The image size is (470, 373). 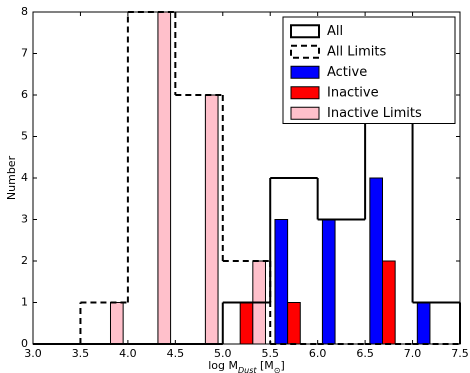 What do you see at coordinates (81, 353) in the screenshot?
I see `x-tick-label: 3.5` at bounding box center [81, 353].